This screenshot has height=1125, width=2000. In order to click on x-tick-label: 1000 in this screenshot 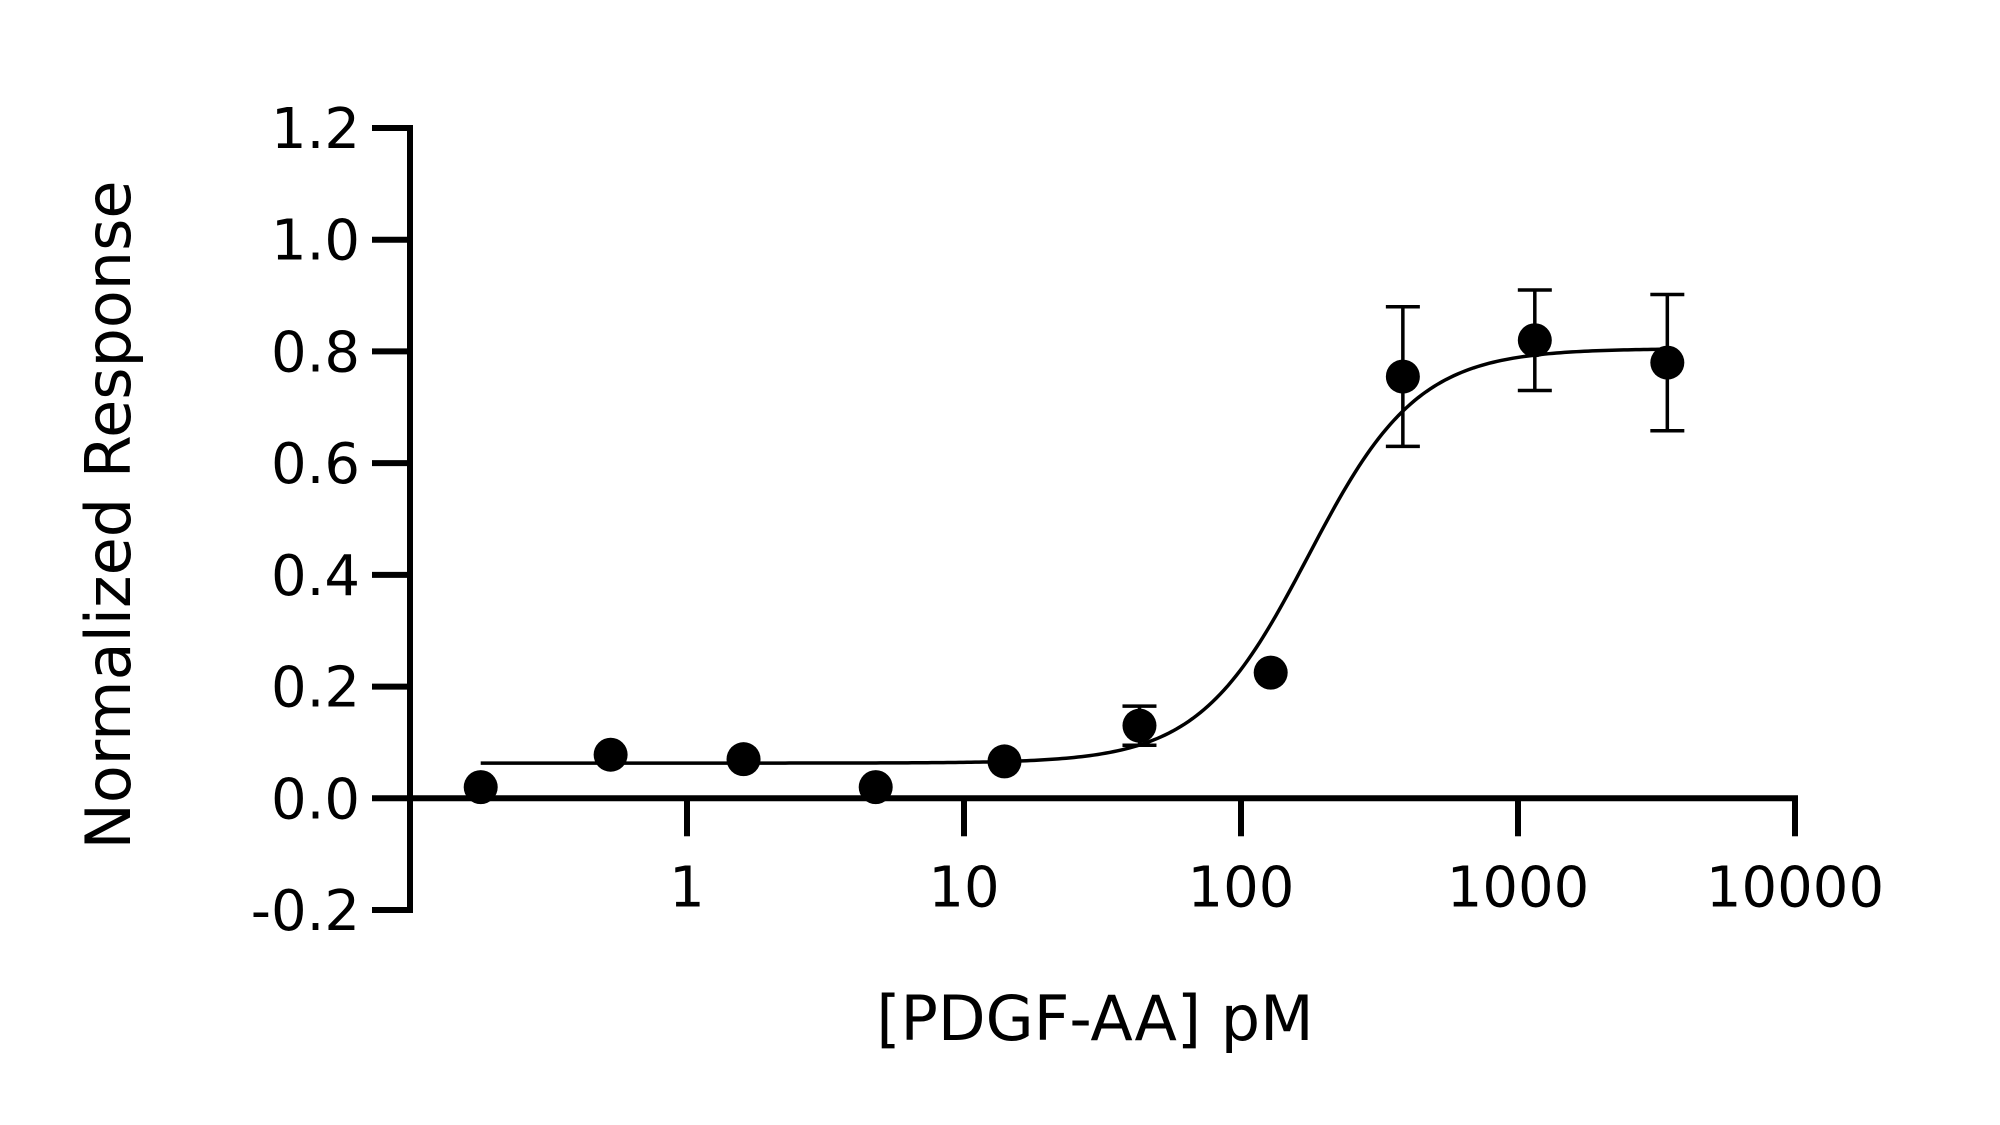, I will do `click(1518, 887)`.